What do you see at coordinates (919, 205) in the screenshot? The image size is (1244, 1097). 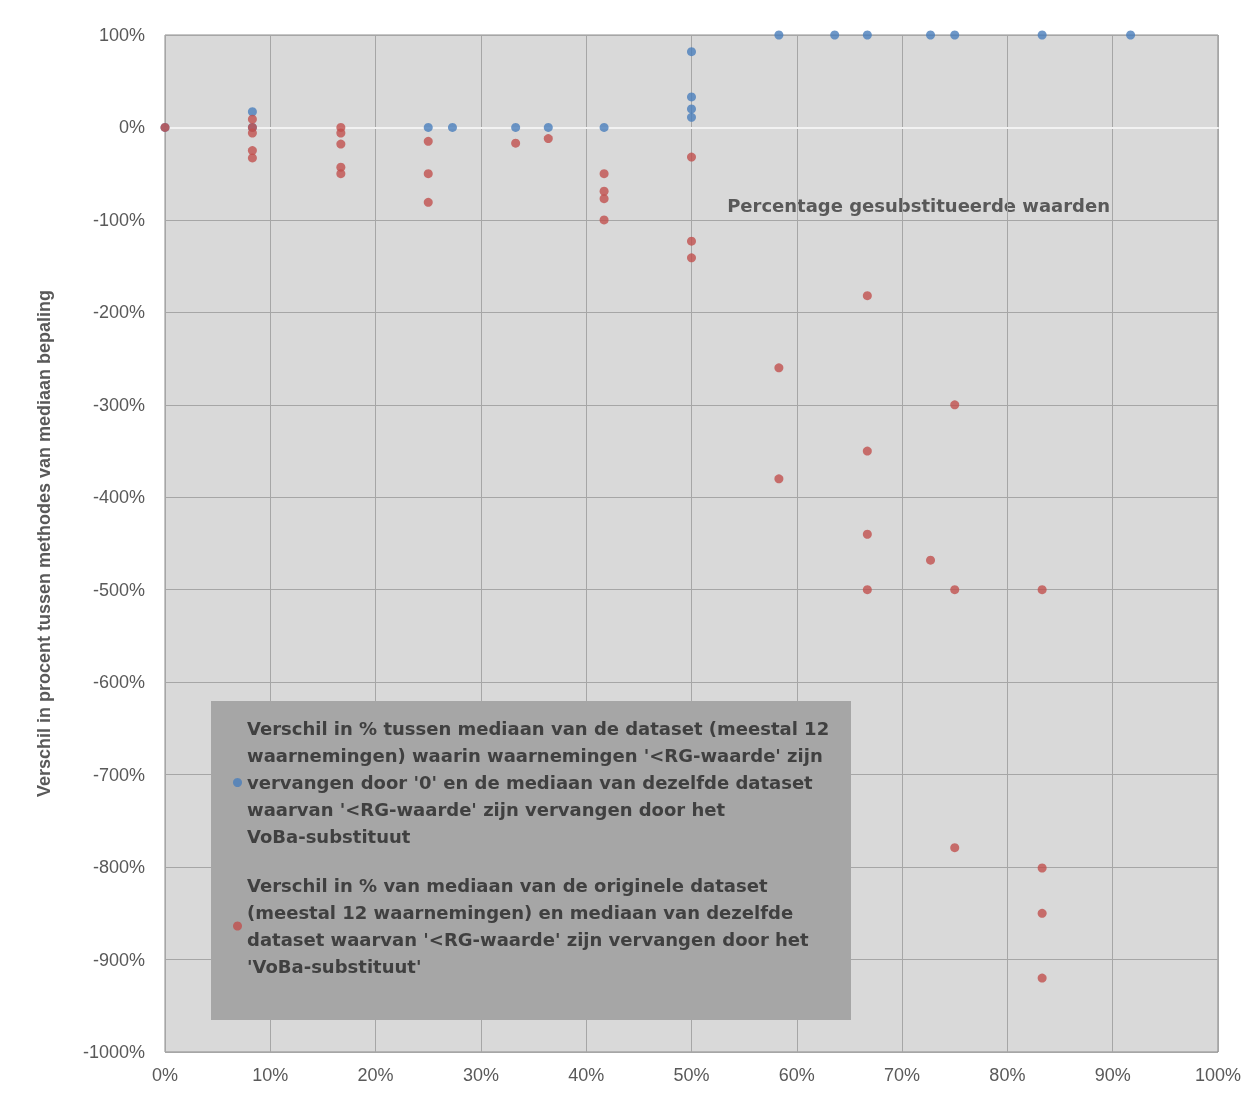 I see `x-axis-title: Percentage gesubstitueerde waarden` at bounding box center [919, 205].